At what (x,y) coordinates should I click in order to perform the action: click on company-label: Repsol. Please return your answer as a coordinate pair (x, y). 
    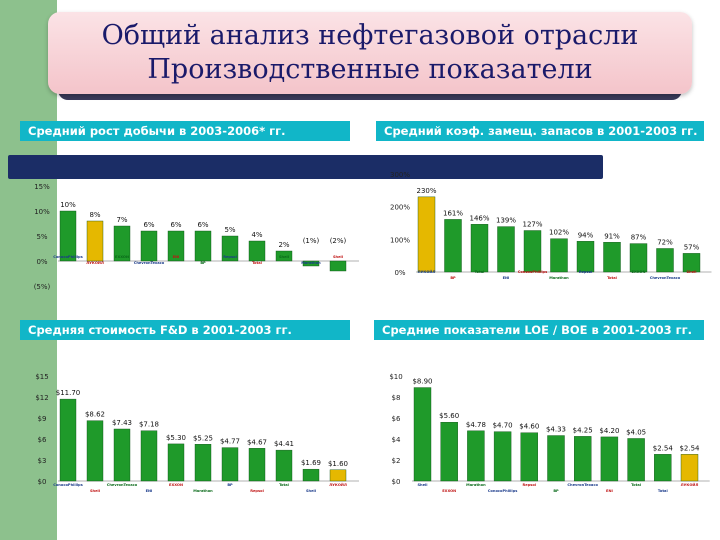
    Looking at the image, I should click on (230, 257).